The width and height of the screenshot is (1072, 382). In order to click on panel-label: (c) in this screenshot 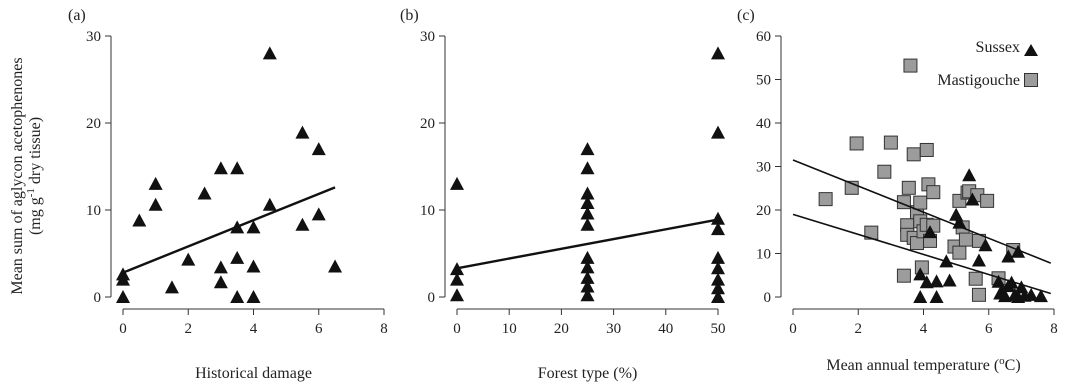, I will do `click(746, 15)`.